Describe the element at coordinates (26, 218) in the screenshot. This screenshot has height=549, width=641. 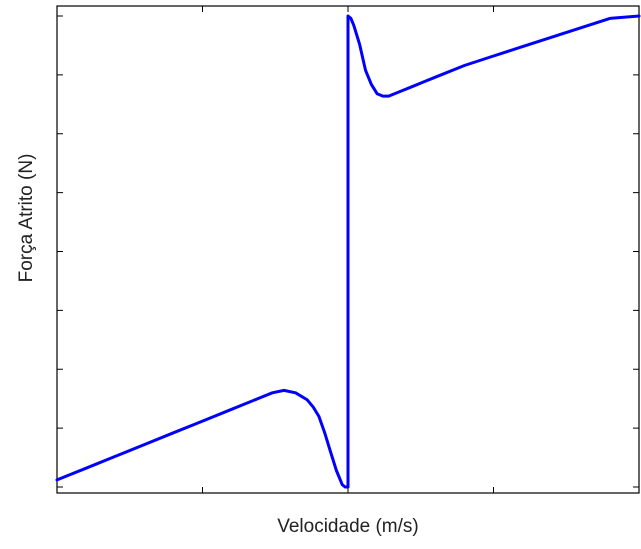
I see `y-axis-label: Força Atrito (N)` at that location.